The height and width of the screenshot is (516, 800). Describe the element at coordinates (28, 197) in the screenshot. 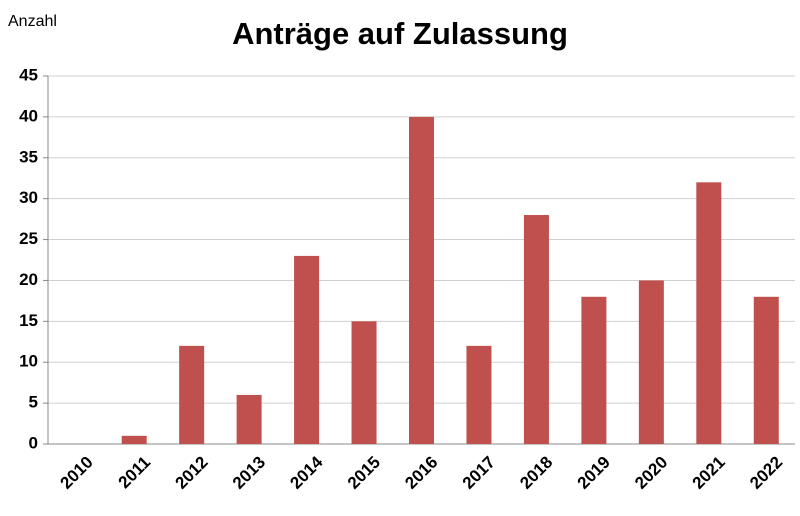

I see `y-tick-label: 30` at that location.